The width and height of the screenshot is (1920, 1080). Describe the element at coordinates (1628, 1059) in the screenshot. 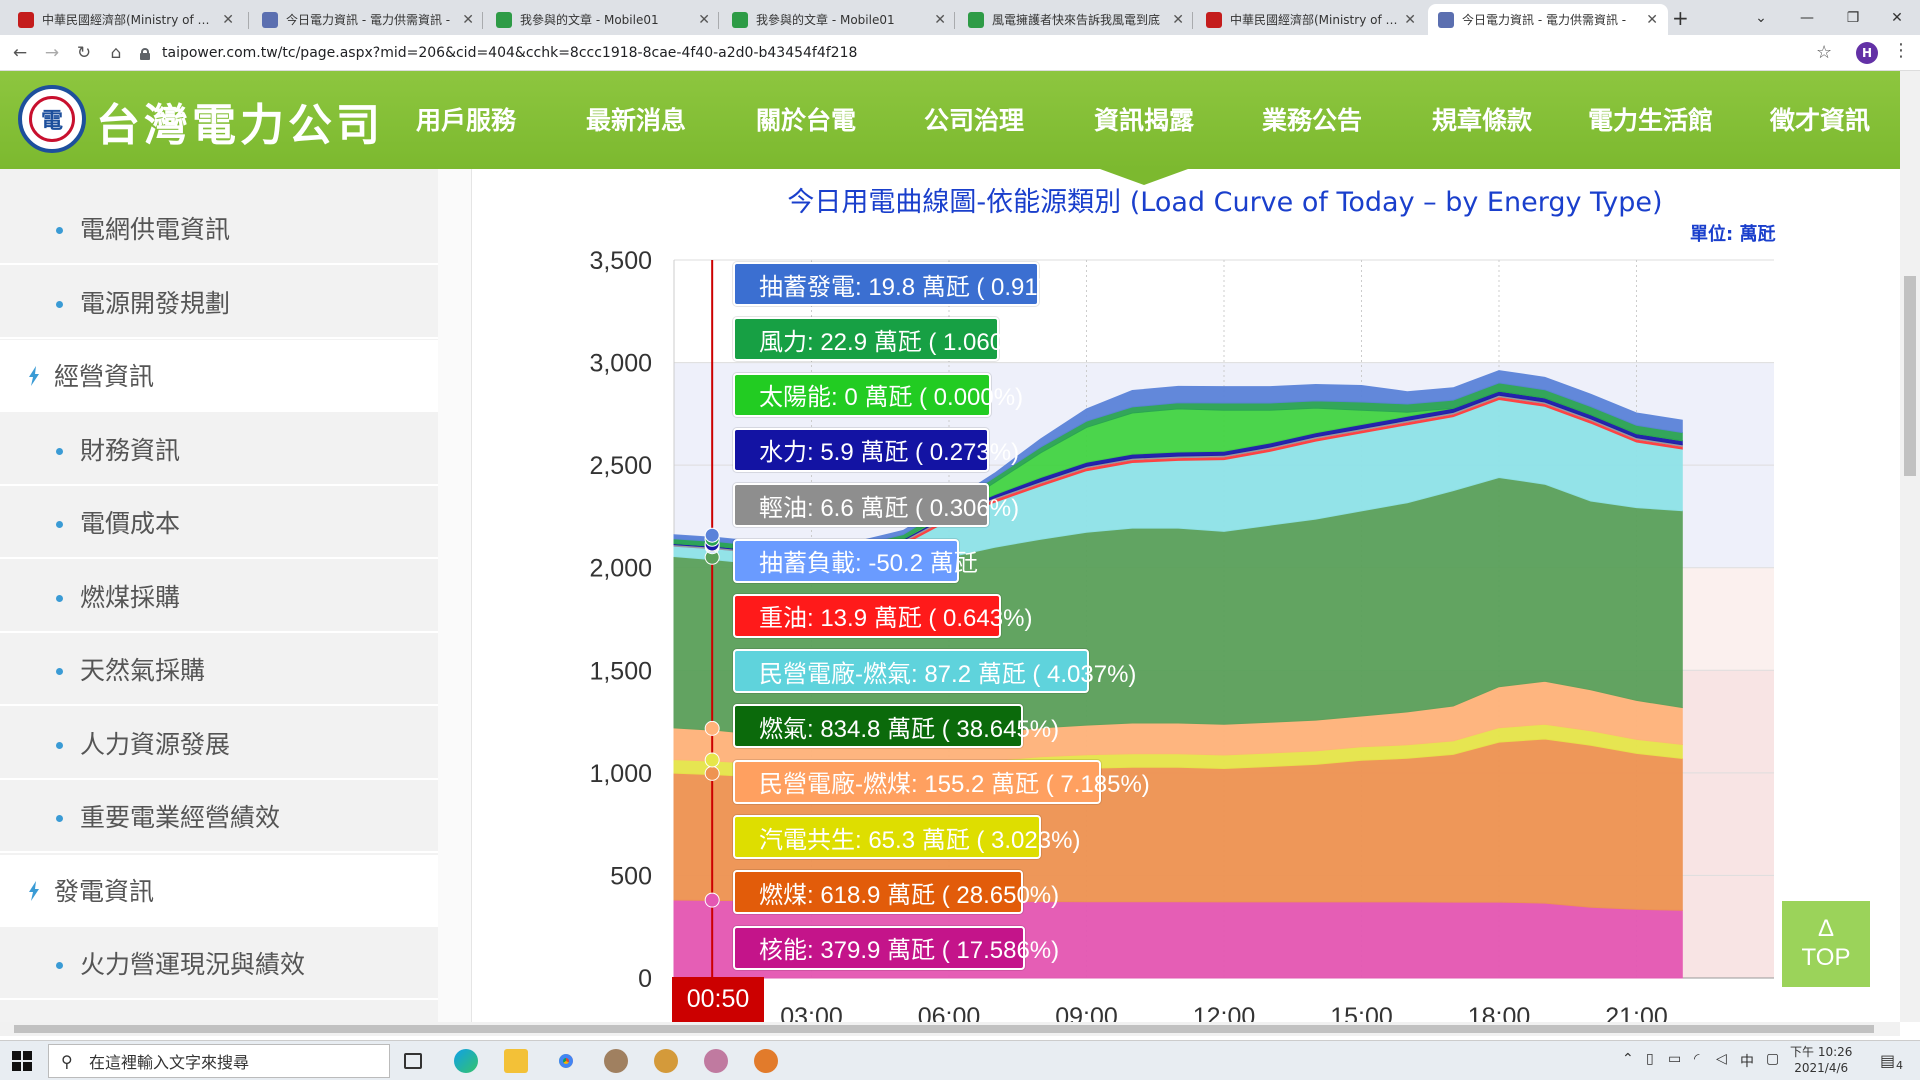

I see `tray-chevron-icon: ⌃` at that location.